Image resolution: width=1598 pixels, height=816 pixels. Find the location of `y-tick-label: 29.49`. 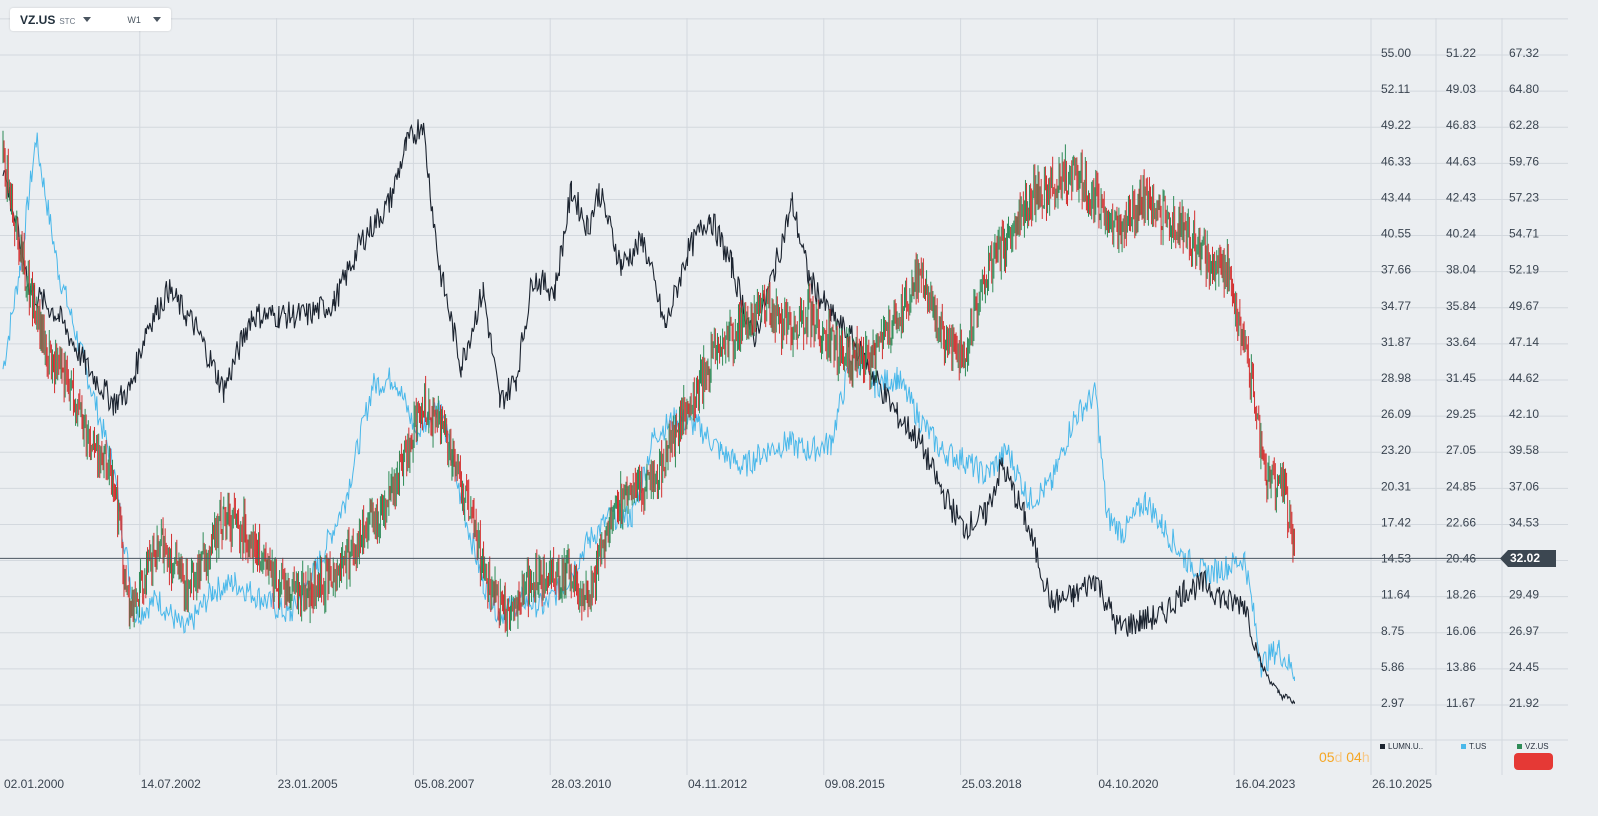

y-tick-label: 29.49 is located at coordinates (1524, 595).